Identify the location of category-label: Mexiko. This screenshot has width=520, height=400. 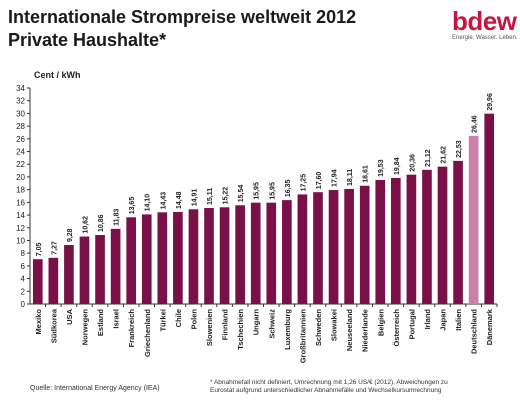
(38, 322).